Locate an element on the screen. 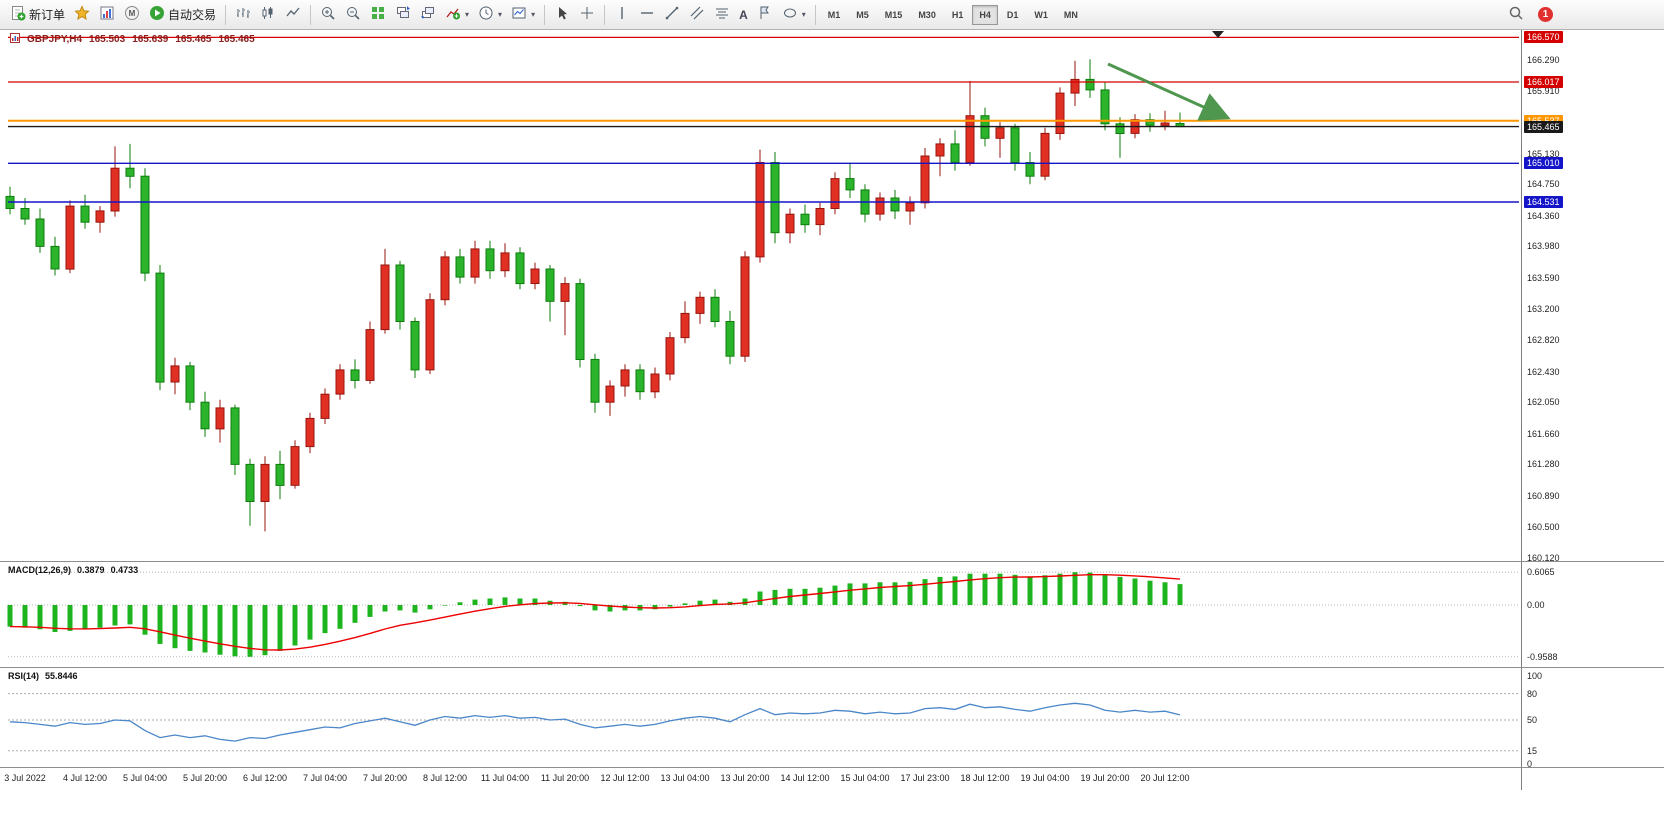 This screenshot has height=839, width=1664. date-tick: 12 Jul 12:00 is located at coordinates (625, 778).